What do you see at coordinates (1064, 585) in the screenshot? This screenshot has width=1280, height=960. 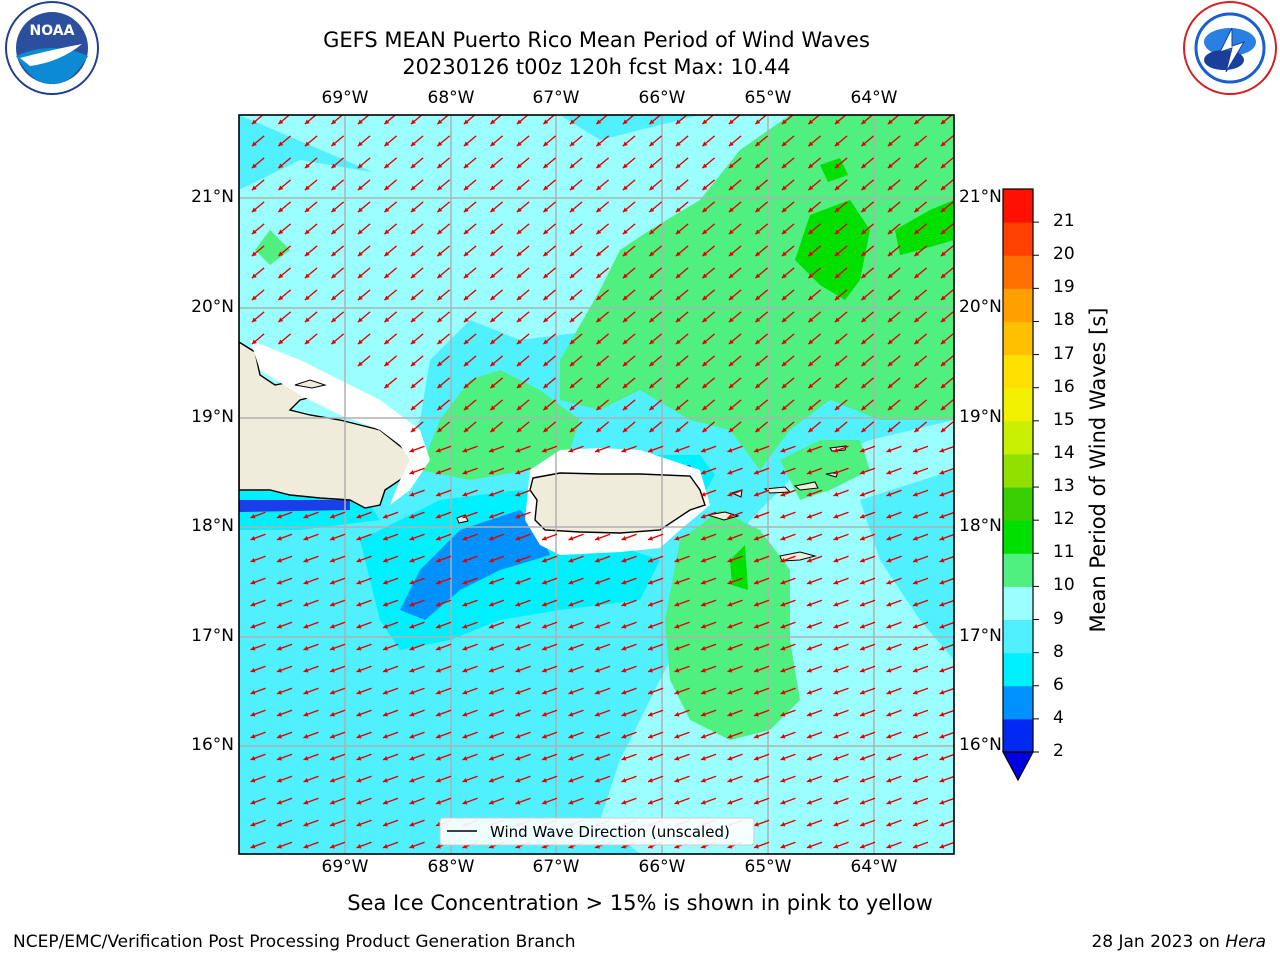 I see `colorbar-tick-label: 10` at bounding box center [1064, 585].